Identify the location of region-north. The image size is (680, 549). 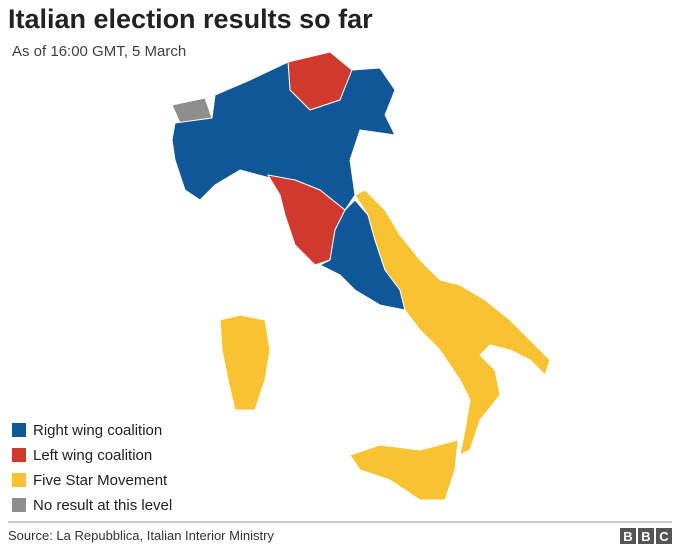
(283, 136).